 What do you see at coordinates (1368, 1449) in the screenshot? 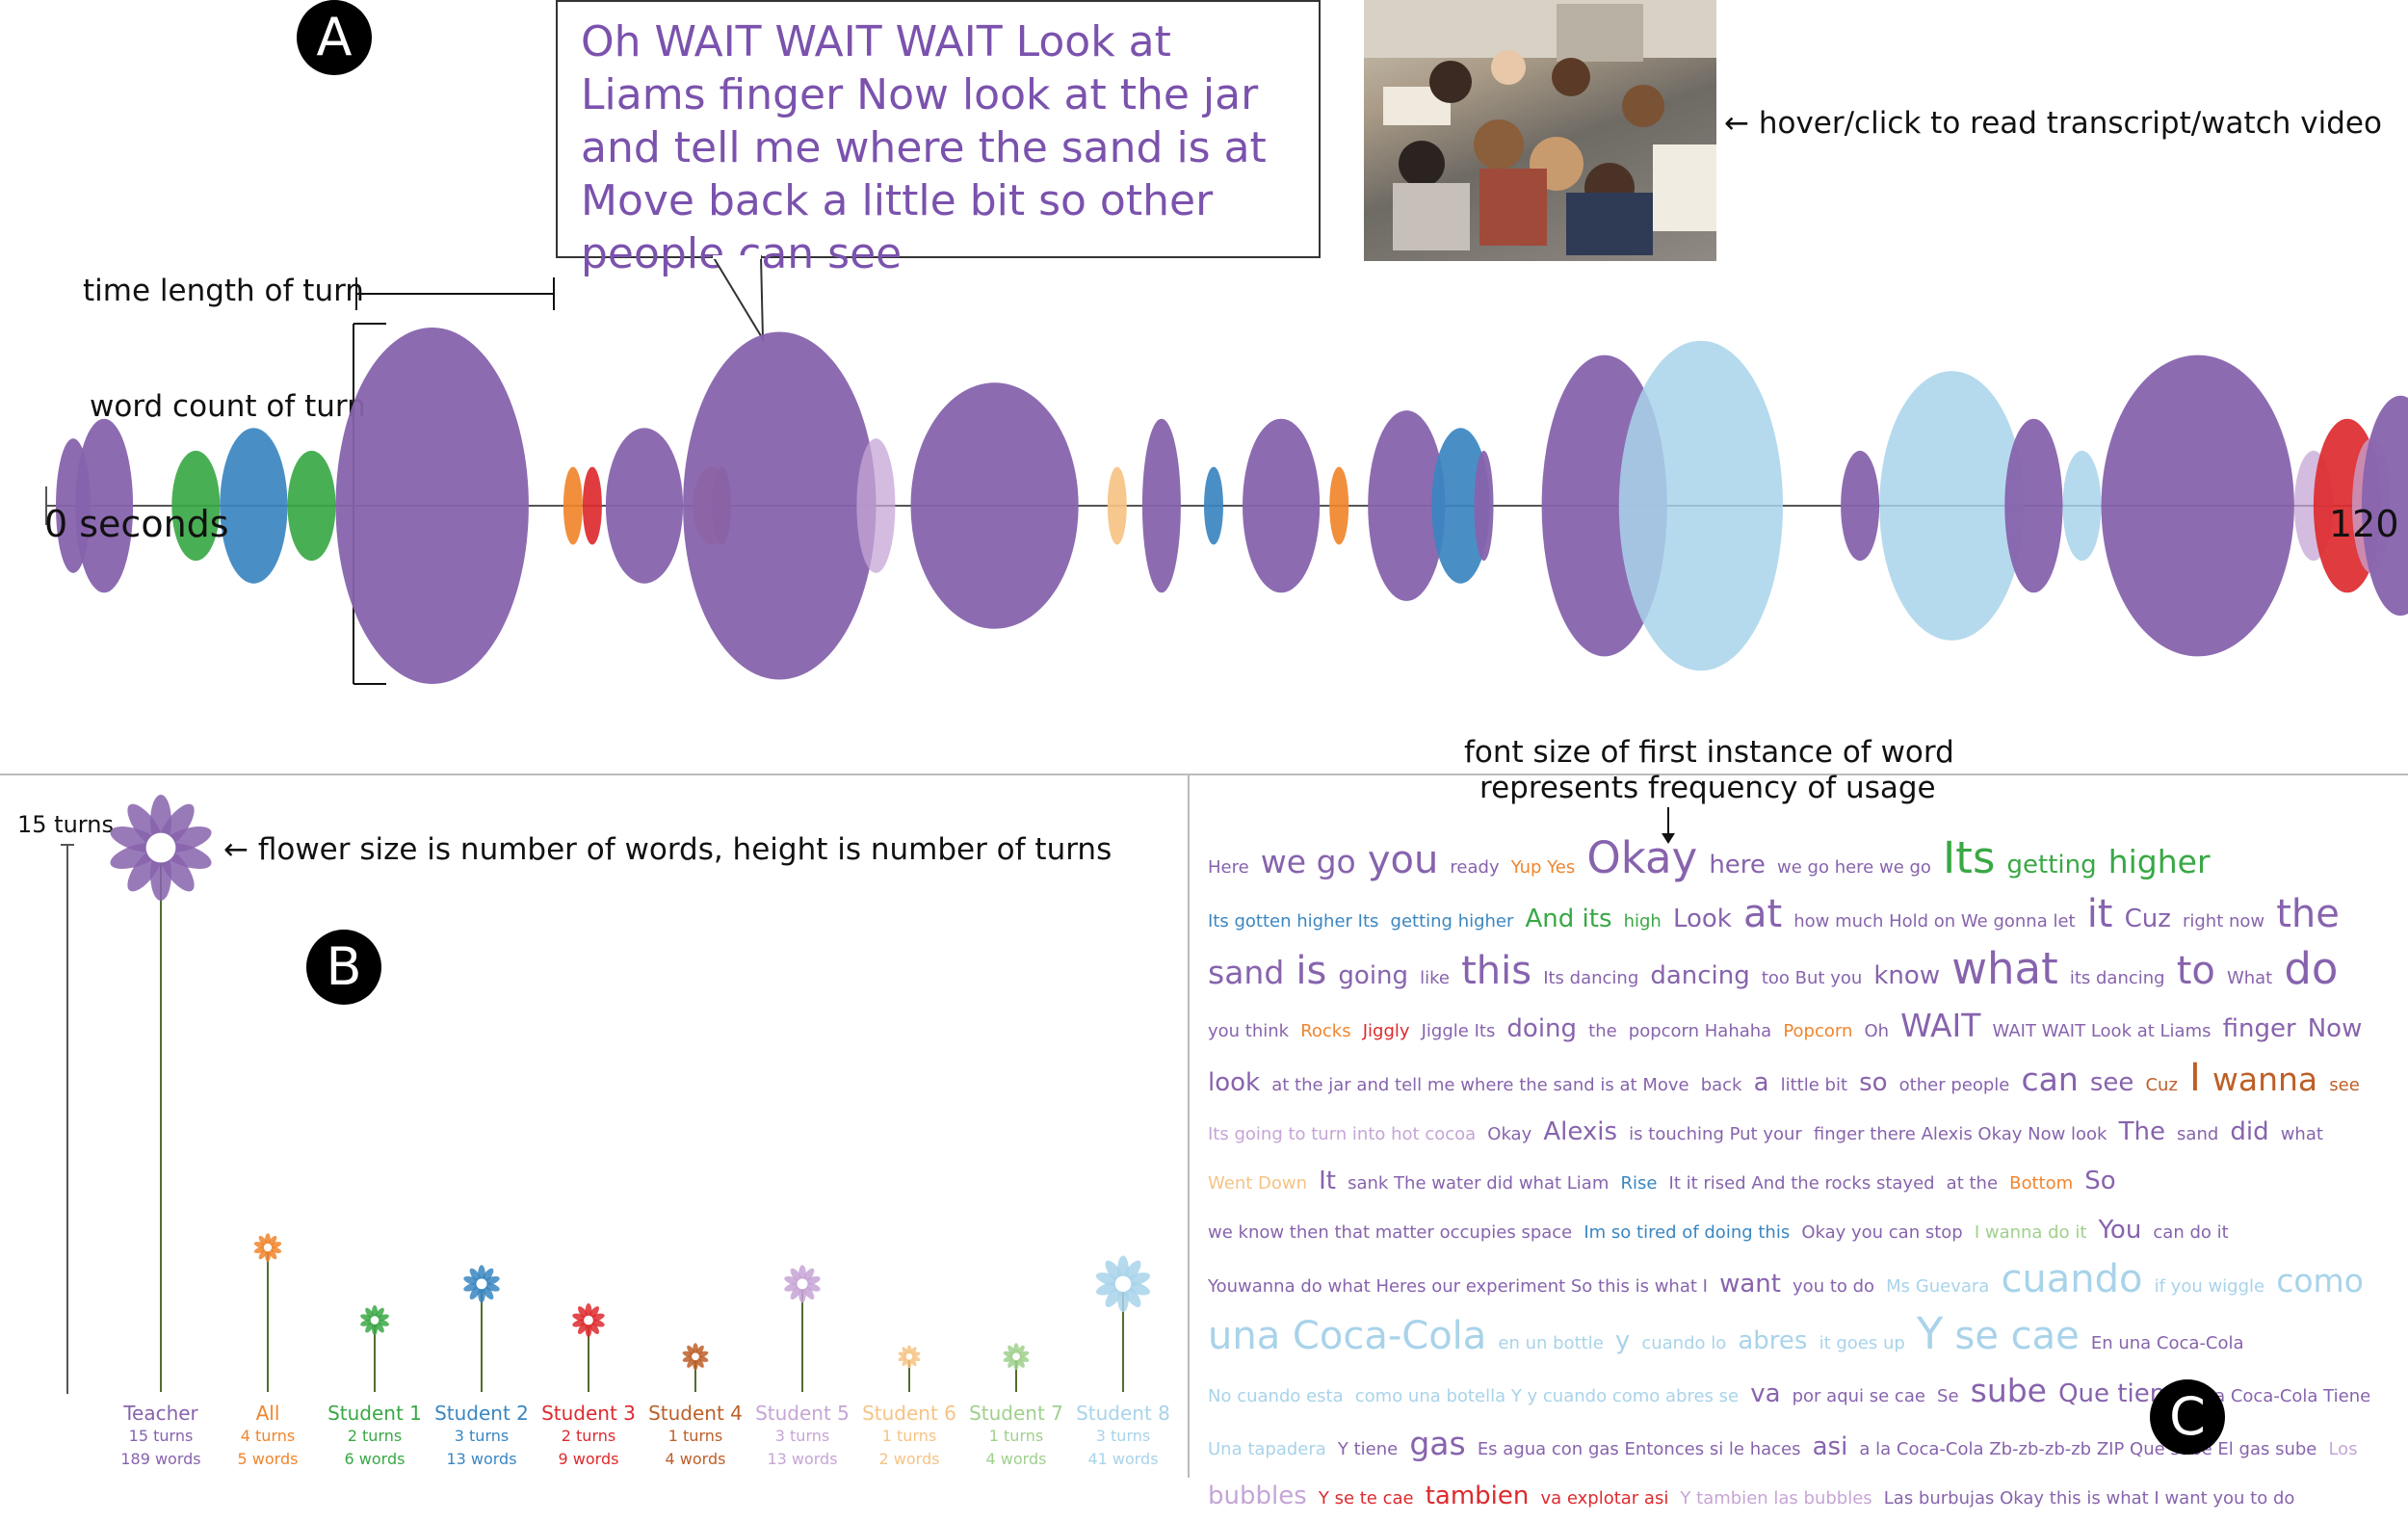
I see `cloud-word: Y tiene` at bounding box center [1368, 1449].